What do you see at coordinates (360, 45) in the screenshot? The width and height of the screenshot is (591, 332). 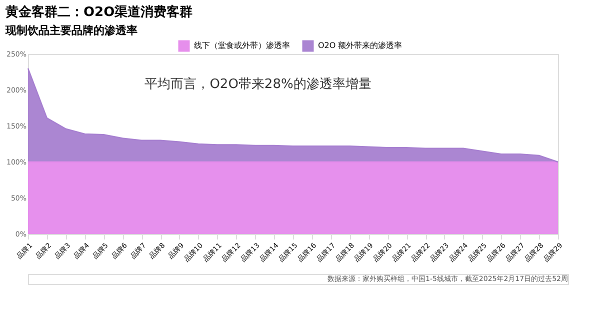 I see `legend-label: O2O 额外带来的渗透率` at bounding box center [360, 45].